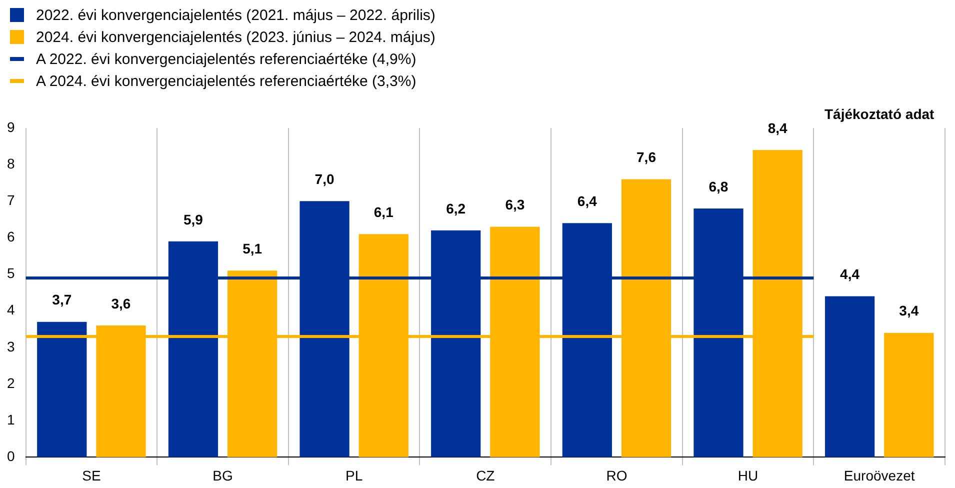 The width and height of the screenshot is (955, 488). I want to click on data-label: 5,9, so click(193, 219).